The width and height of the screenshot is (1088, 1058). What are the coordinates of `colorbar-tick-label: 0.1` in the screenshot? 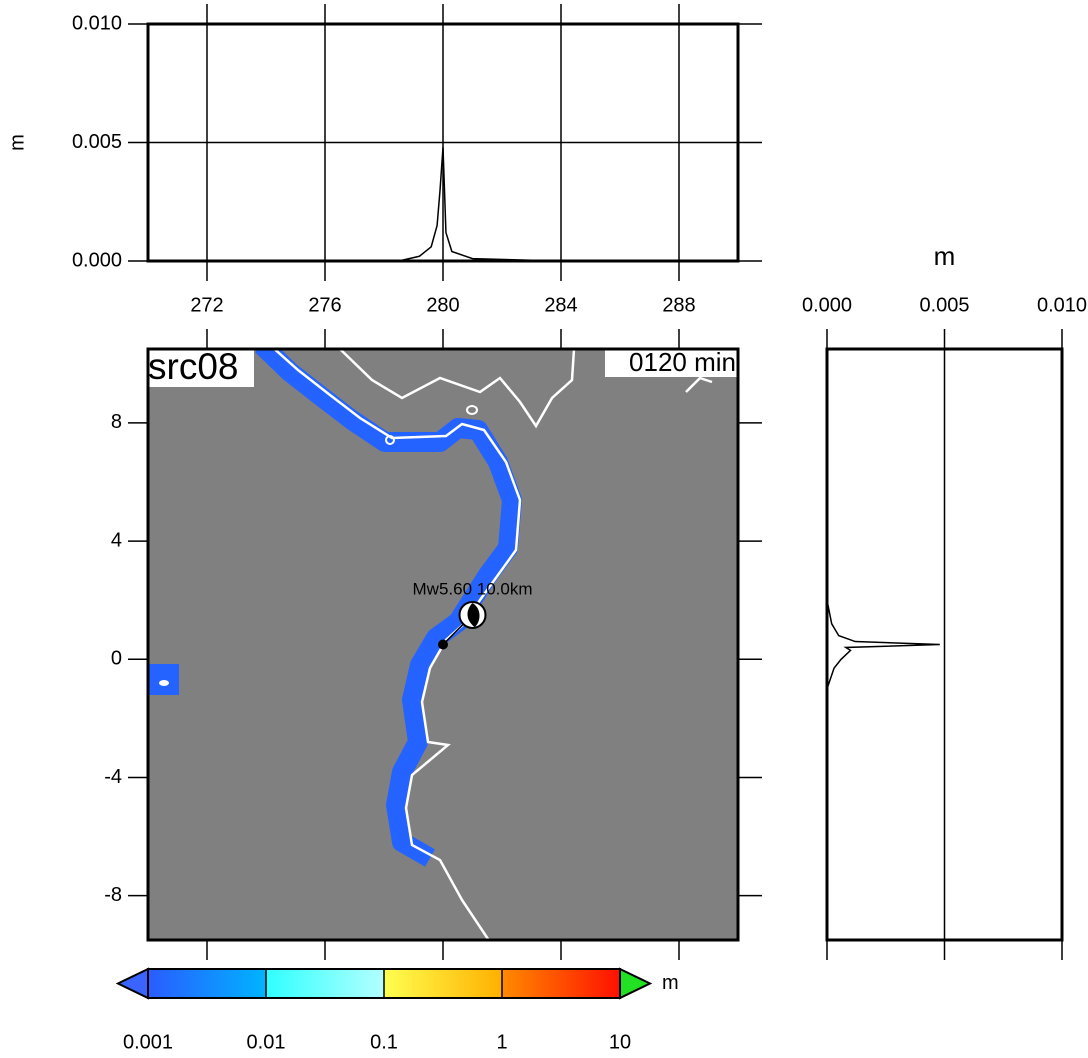 It's located at (384, 1042).